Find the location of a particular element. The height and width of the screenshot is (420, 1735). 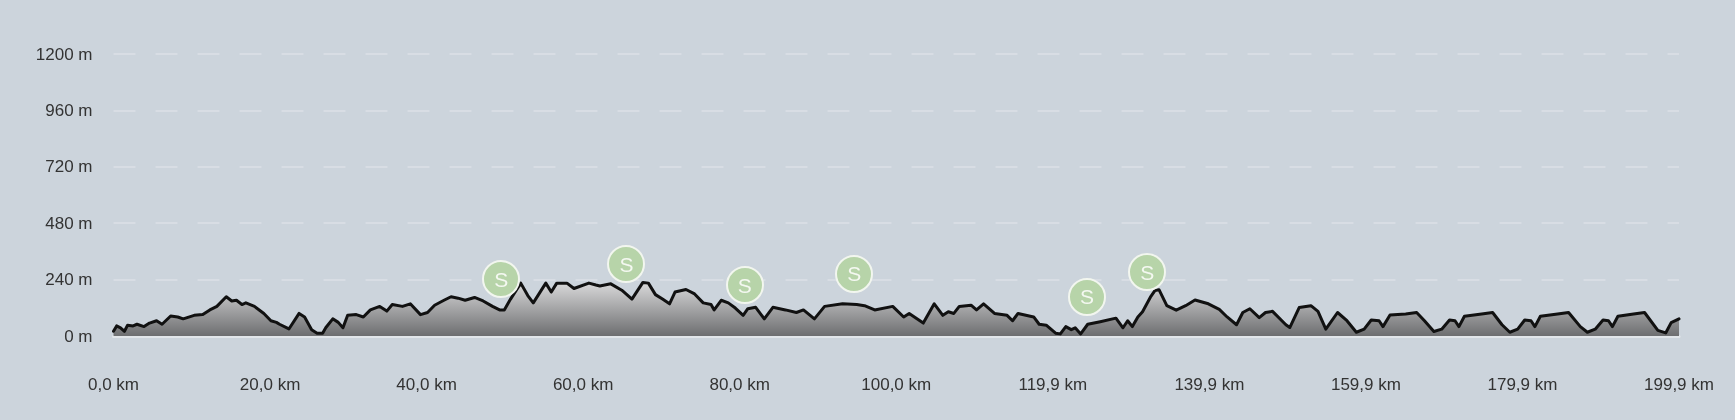

x-tick-label: 199,9 km is located at coordinates (1679, 384).